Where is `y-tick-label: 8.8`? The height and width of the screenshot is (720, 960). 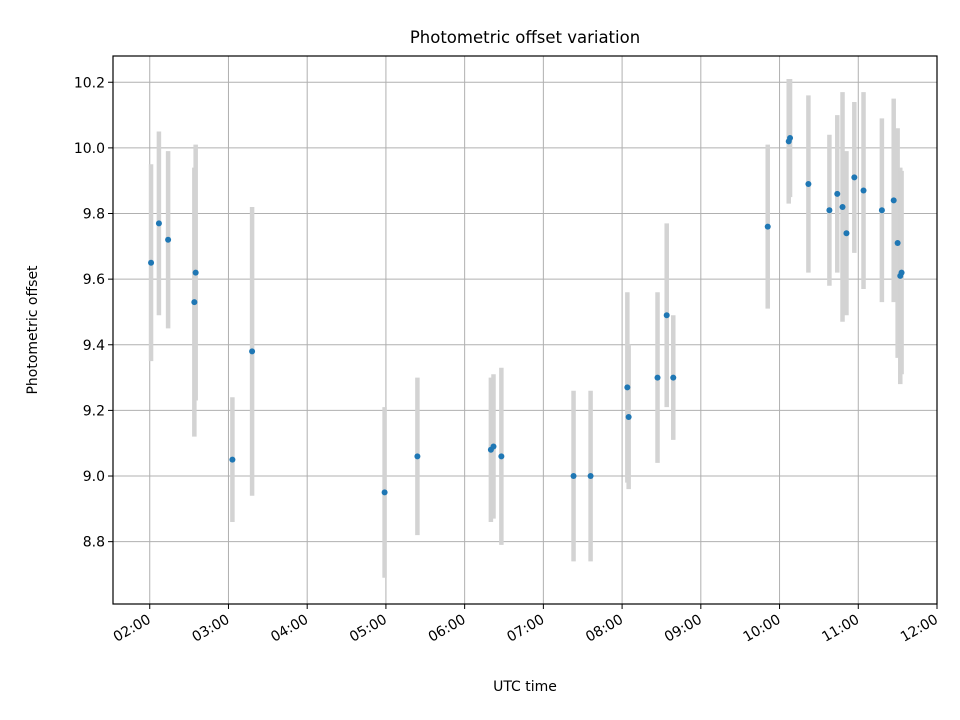
y-tick-label: 8.8 is located at coordinates (94, 543).